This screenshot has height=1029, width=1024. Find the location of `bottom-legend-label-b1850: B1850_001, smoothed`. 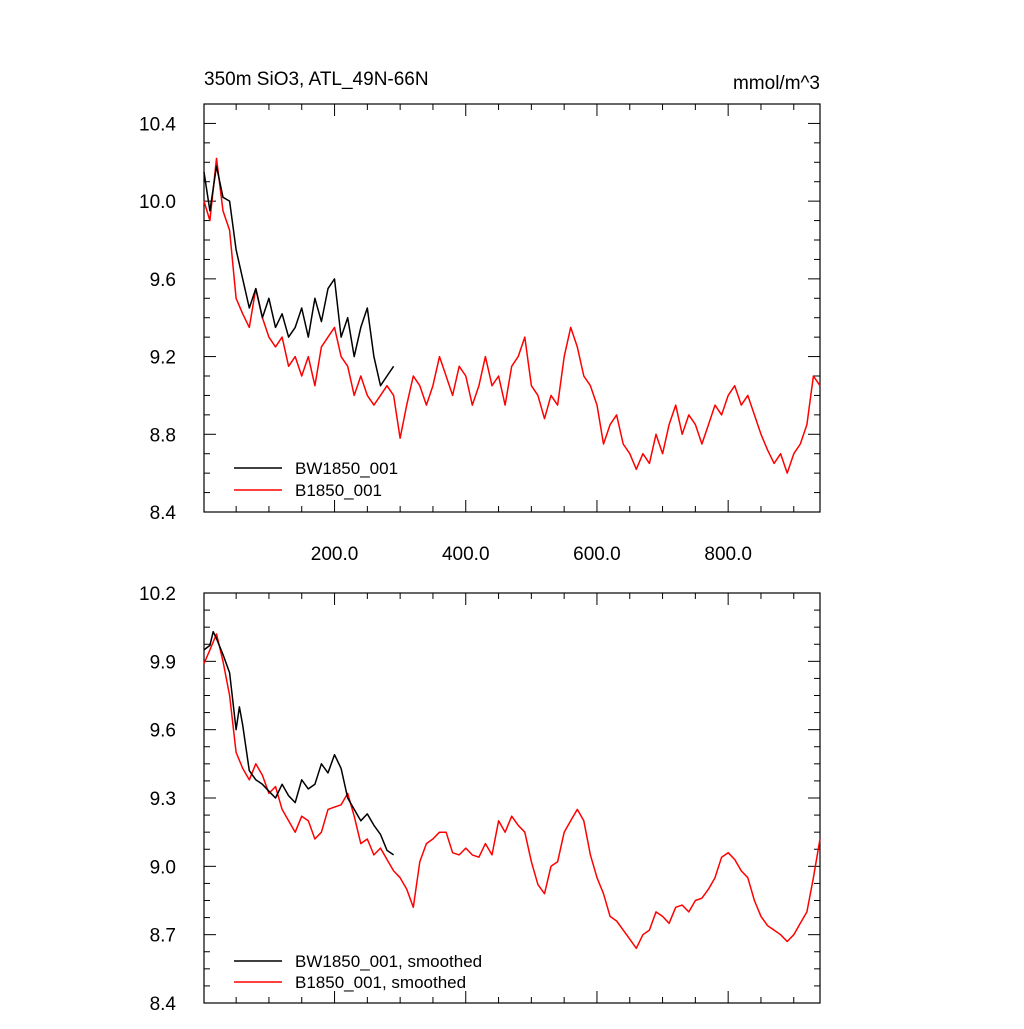

bottom-legend-label-b1850: B1850_001, smoothed is located at coordinates (380, 982).